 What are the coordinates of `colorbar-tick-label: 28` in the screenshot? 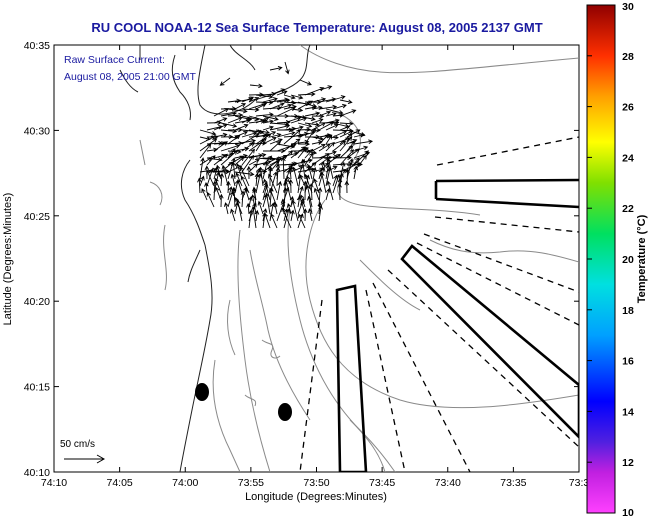 It's located at (628, 57).